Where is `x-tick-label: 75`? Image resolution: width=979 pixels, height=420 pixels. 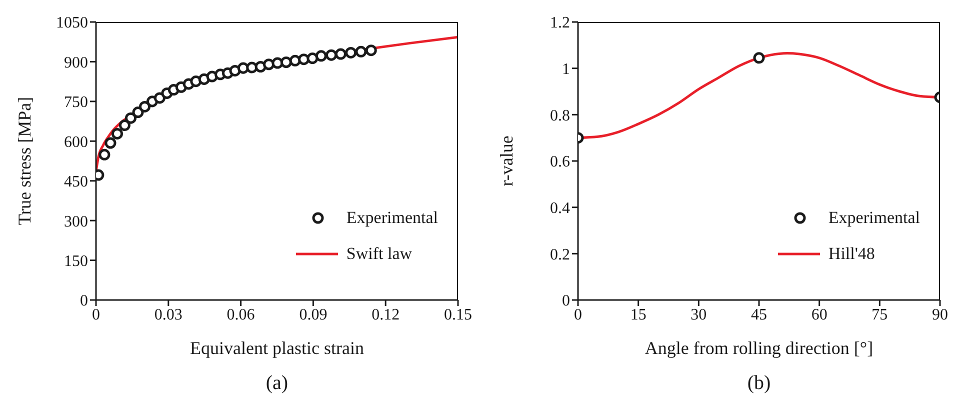
x-tick-label: 75 is located at coordinates (880, 315).